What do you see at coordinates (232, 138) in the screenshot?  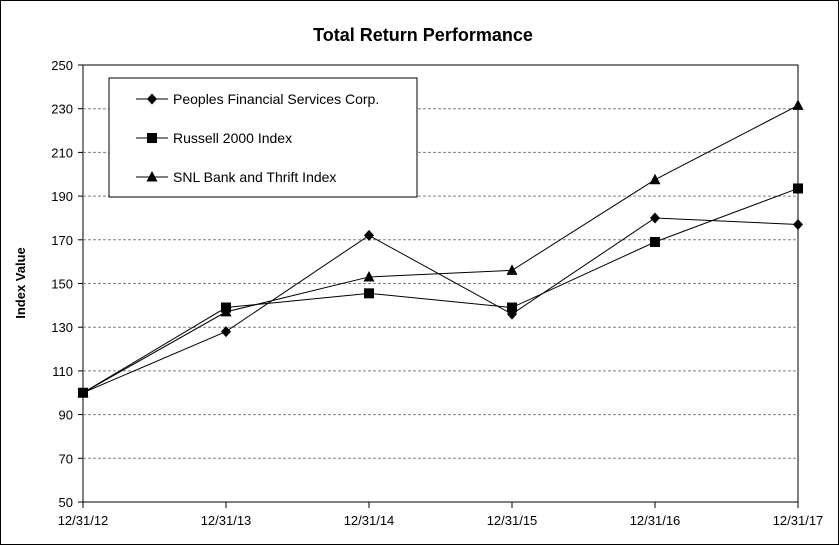 I see `legend-label: Russell 2000 Index` at bounding box center [232, 138].